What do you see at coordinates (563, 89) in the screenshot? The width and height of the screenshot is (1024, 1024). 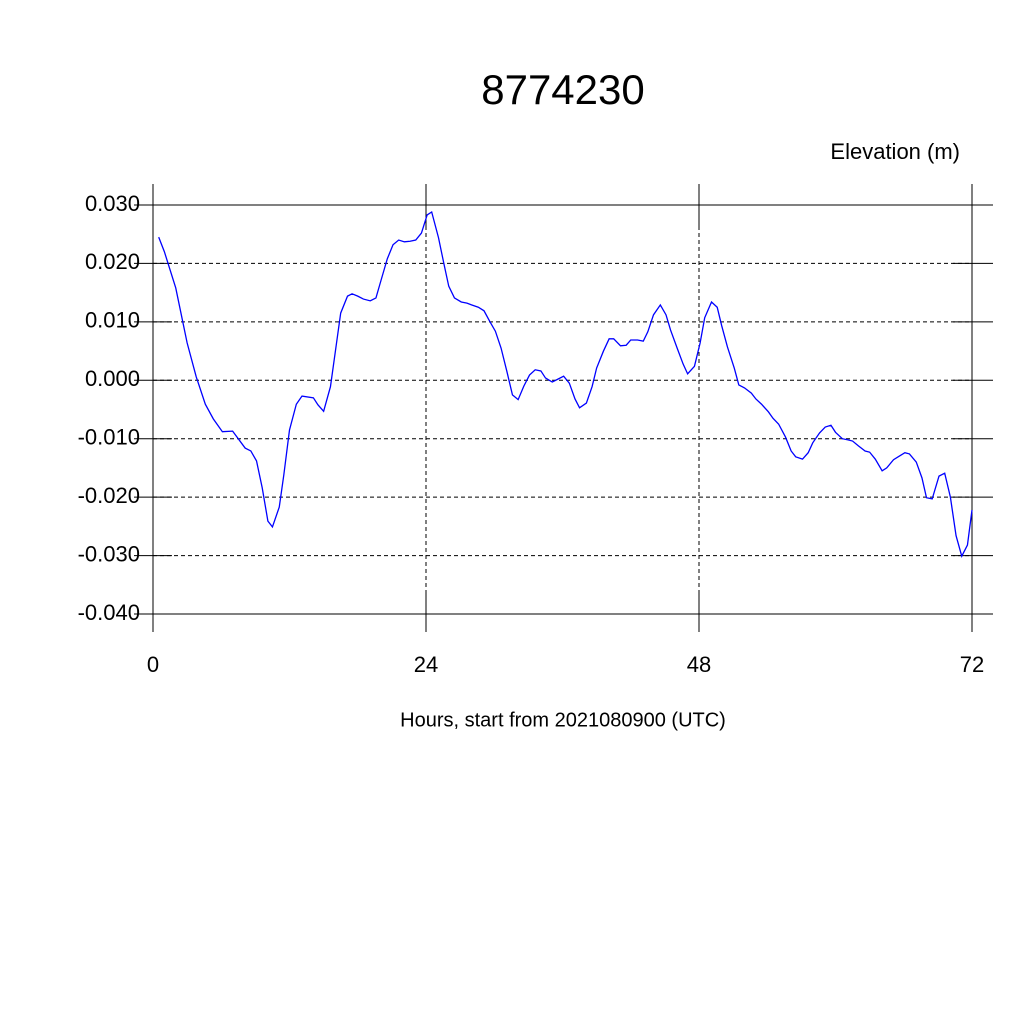 I see `chart-title: 8774230` at bounding box center [563, 89].